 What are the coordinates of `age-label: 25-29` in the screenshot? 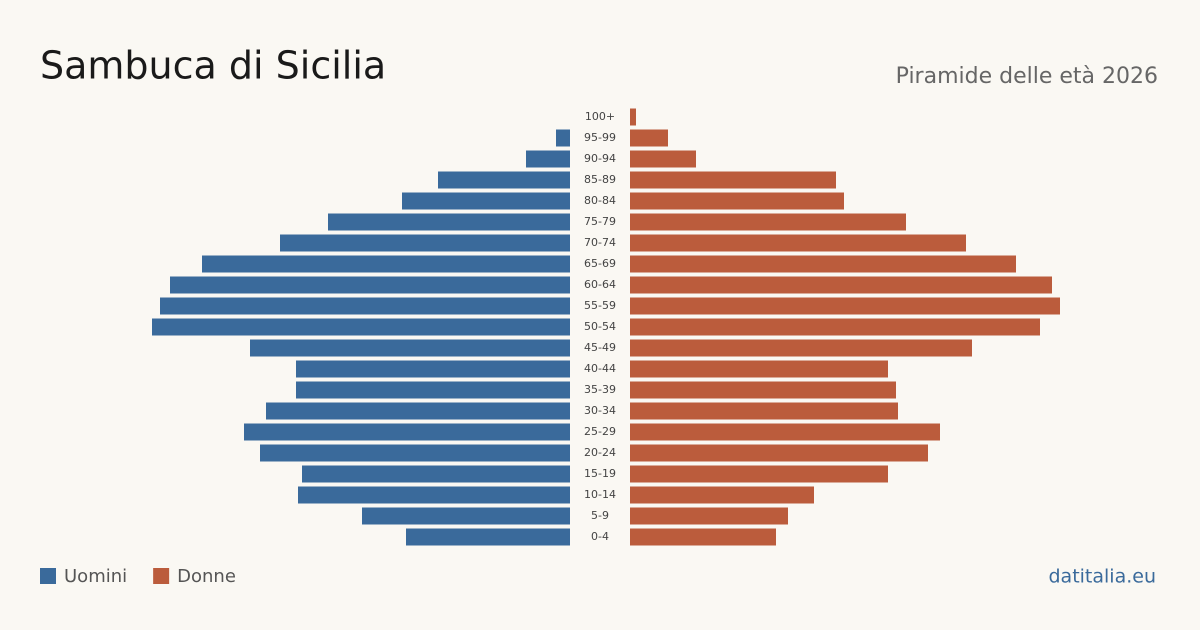 It's located at (600, 431).